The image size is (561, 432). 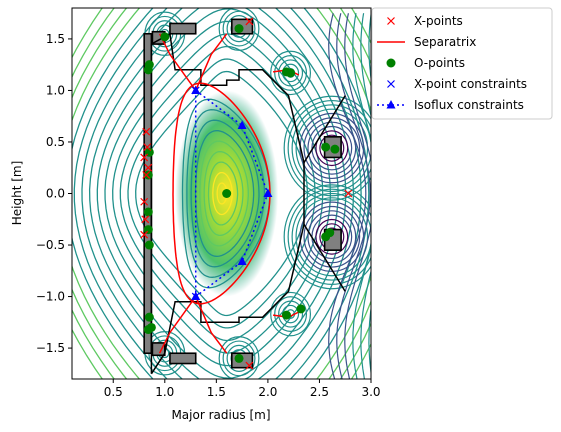 I want to click on legend-item: Isoflux constraints, so click(x=450, y=105).